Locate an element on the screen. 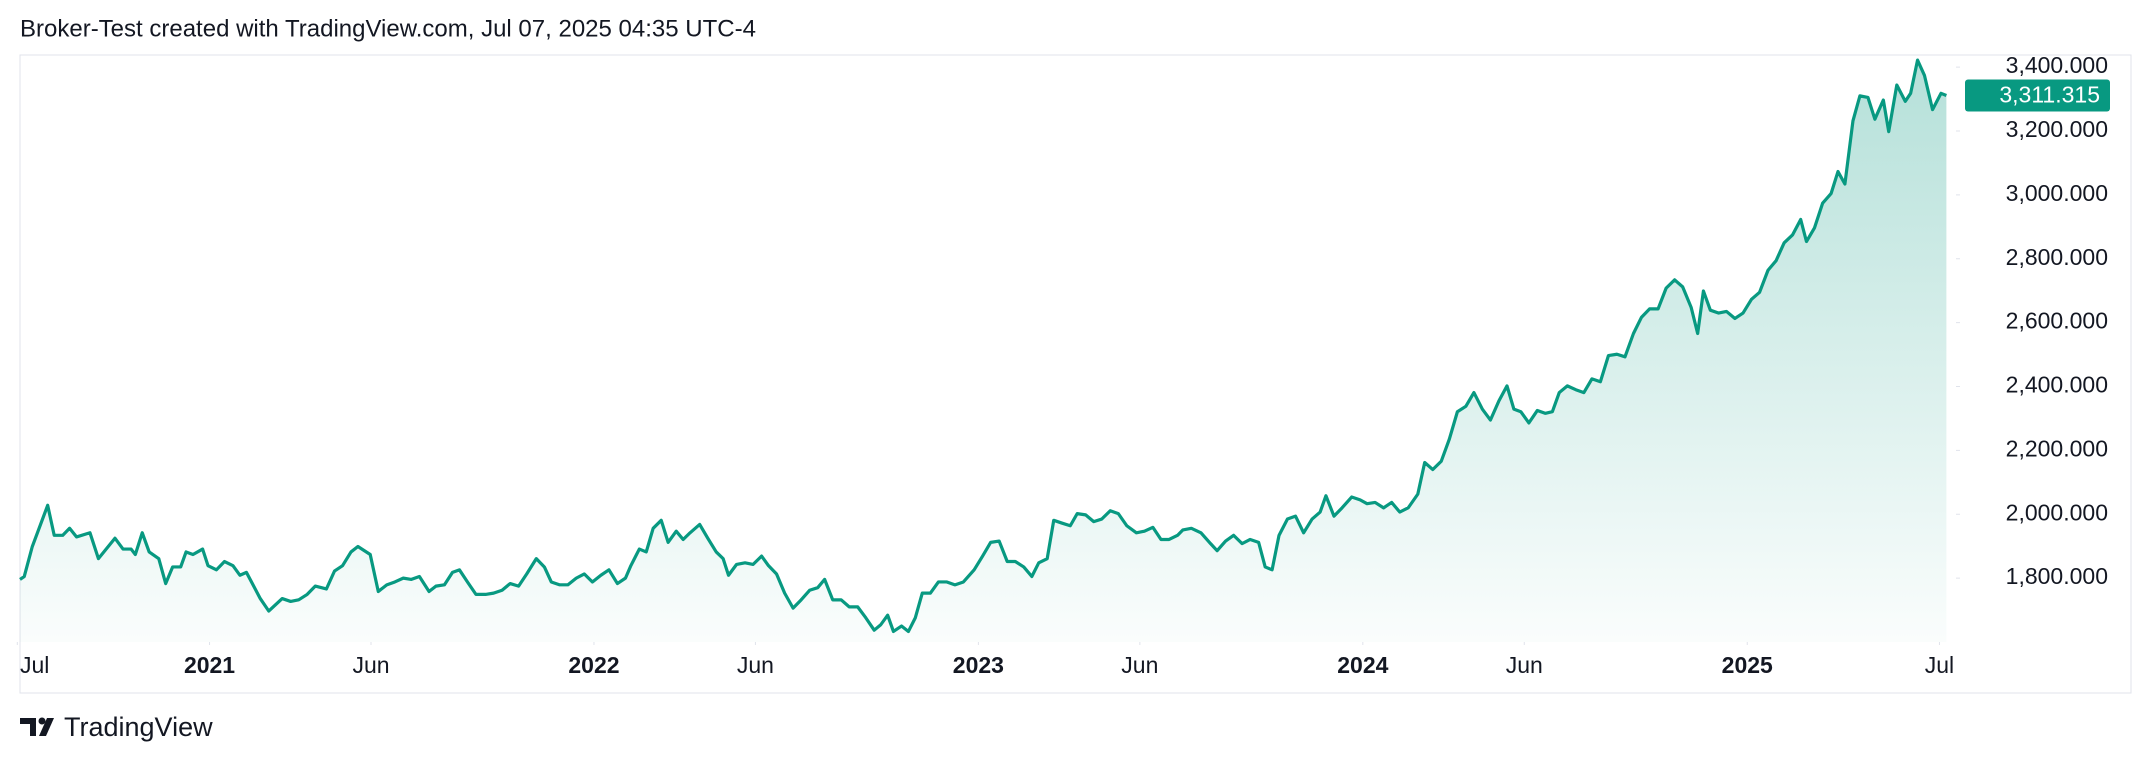 The image size is (2152, 769). y-tick-label: 2,600.000 is located at coordinates (2057, 321).